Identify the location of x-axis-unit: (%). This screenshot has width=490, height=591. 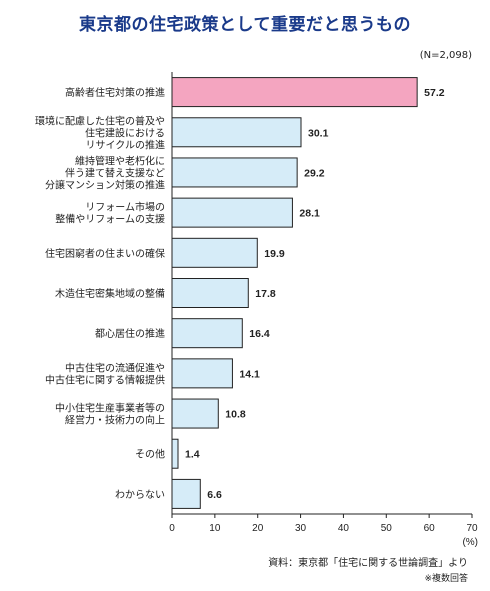
(470, 542).